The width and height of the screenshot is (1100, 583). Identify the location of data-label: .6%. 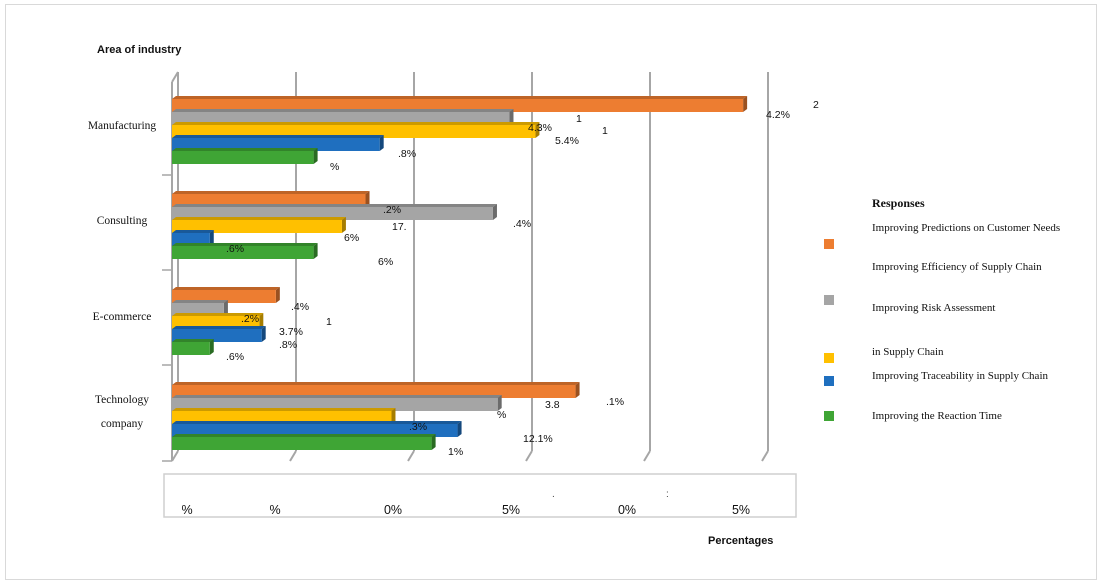
(235, 357).